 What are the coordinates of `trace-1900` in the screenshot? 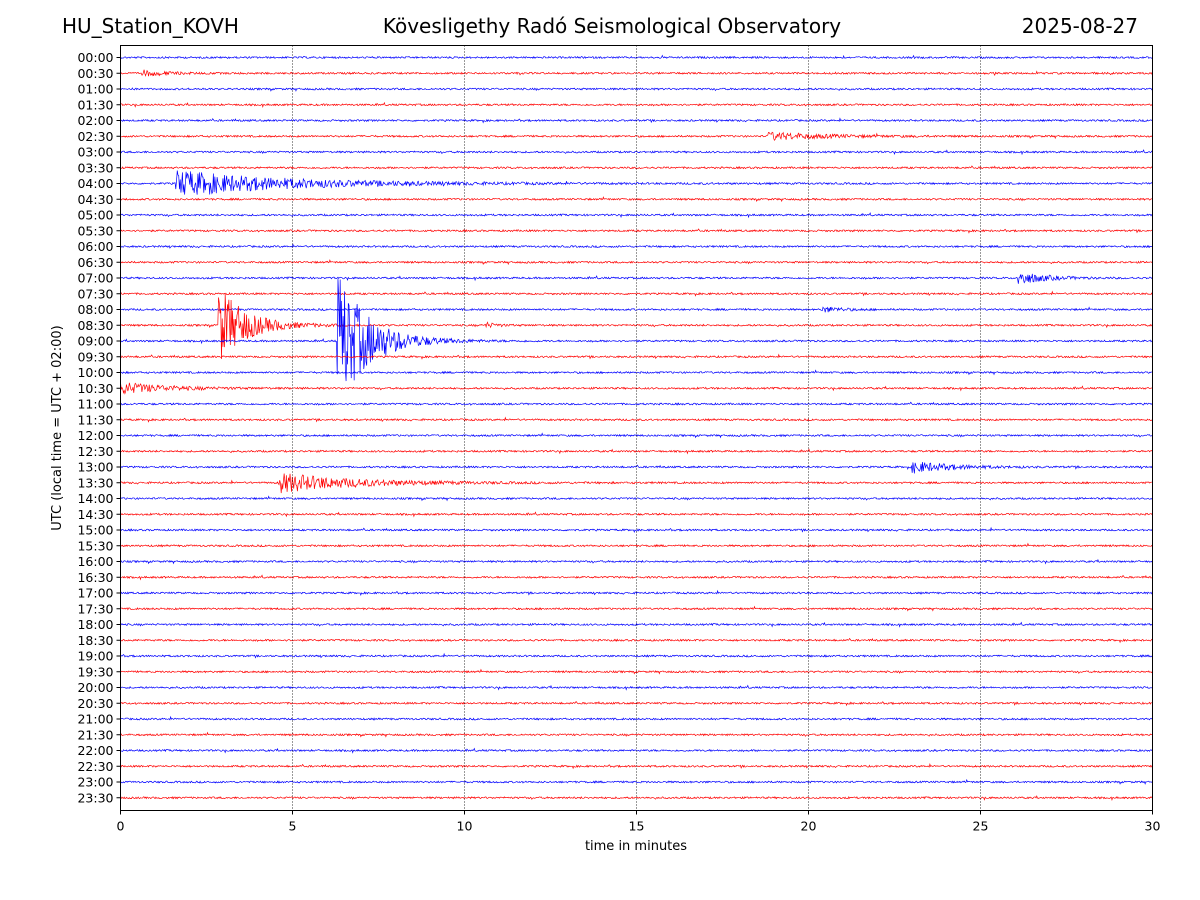 It's located at (636, 655).